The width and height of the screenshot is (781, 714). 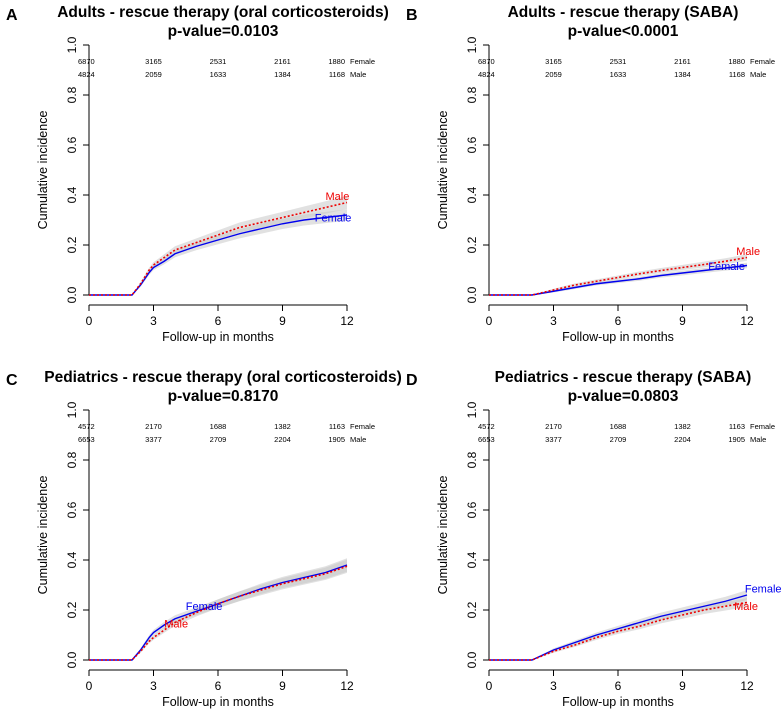 I want to click on panel-letter: B, so click(x=412, y=15).